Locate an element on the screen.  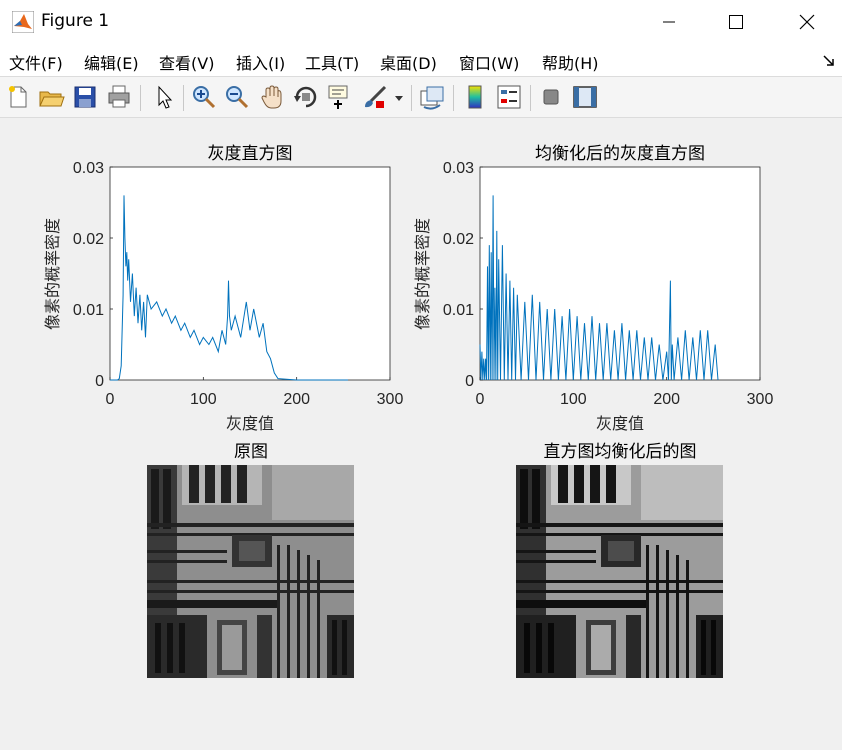
pan-hand-icon is located at coordinates (272, 97).